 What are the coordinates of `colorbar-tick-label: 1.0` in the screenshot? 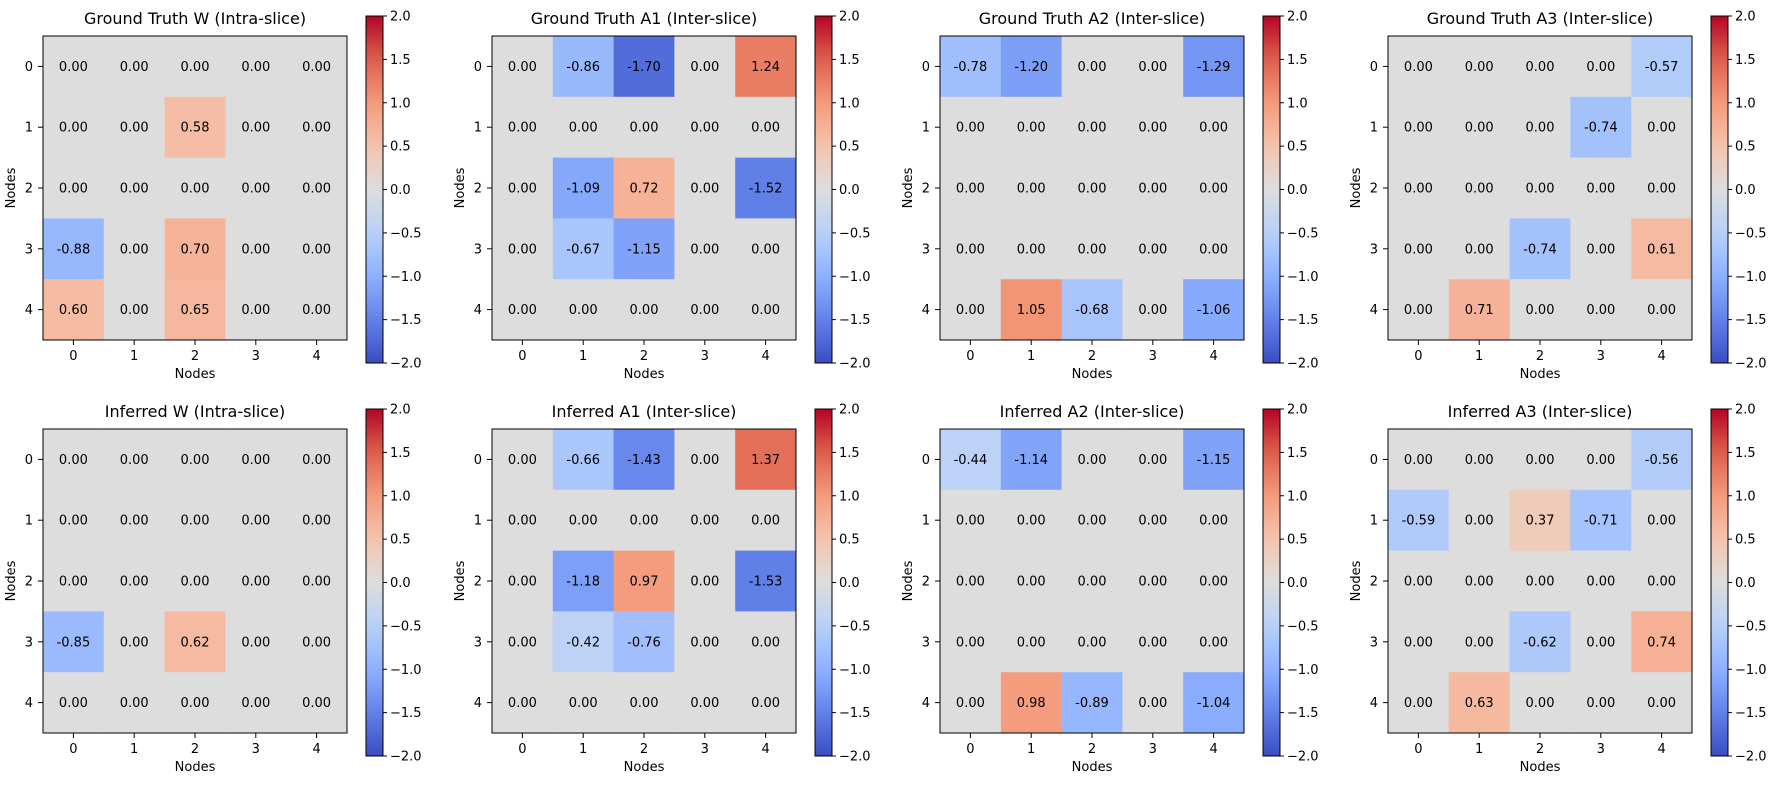 It's located at (1297, 496).